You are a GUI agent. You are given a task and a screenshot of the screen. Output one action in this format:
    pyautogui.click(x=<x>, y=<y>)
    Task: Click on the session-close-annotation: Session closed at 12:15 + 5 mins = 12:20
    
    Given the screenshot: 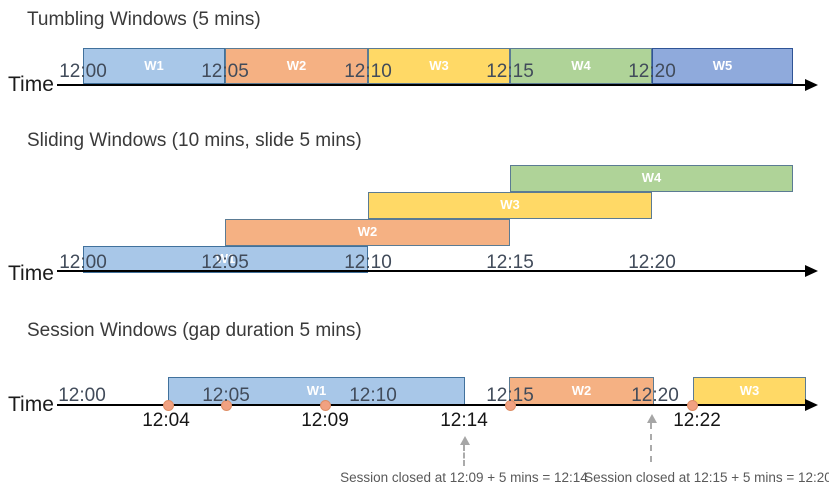 What is the action you would take?
    pyautogui.click(x=706, y=477)
    